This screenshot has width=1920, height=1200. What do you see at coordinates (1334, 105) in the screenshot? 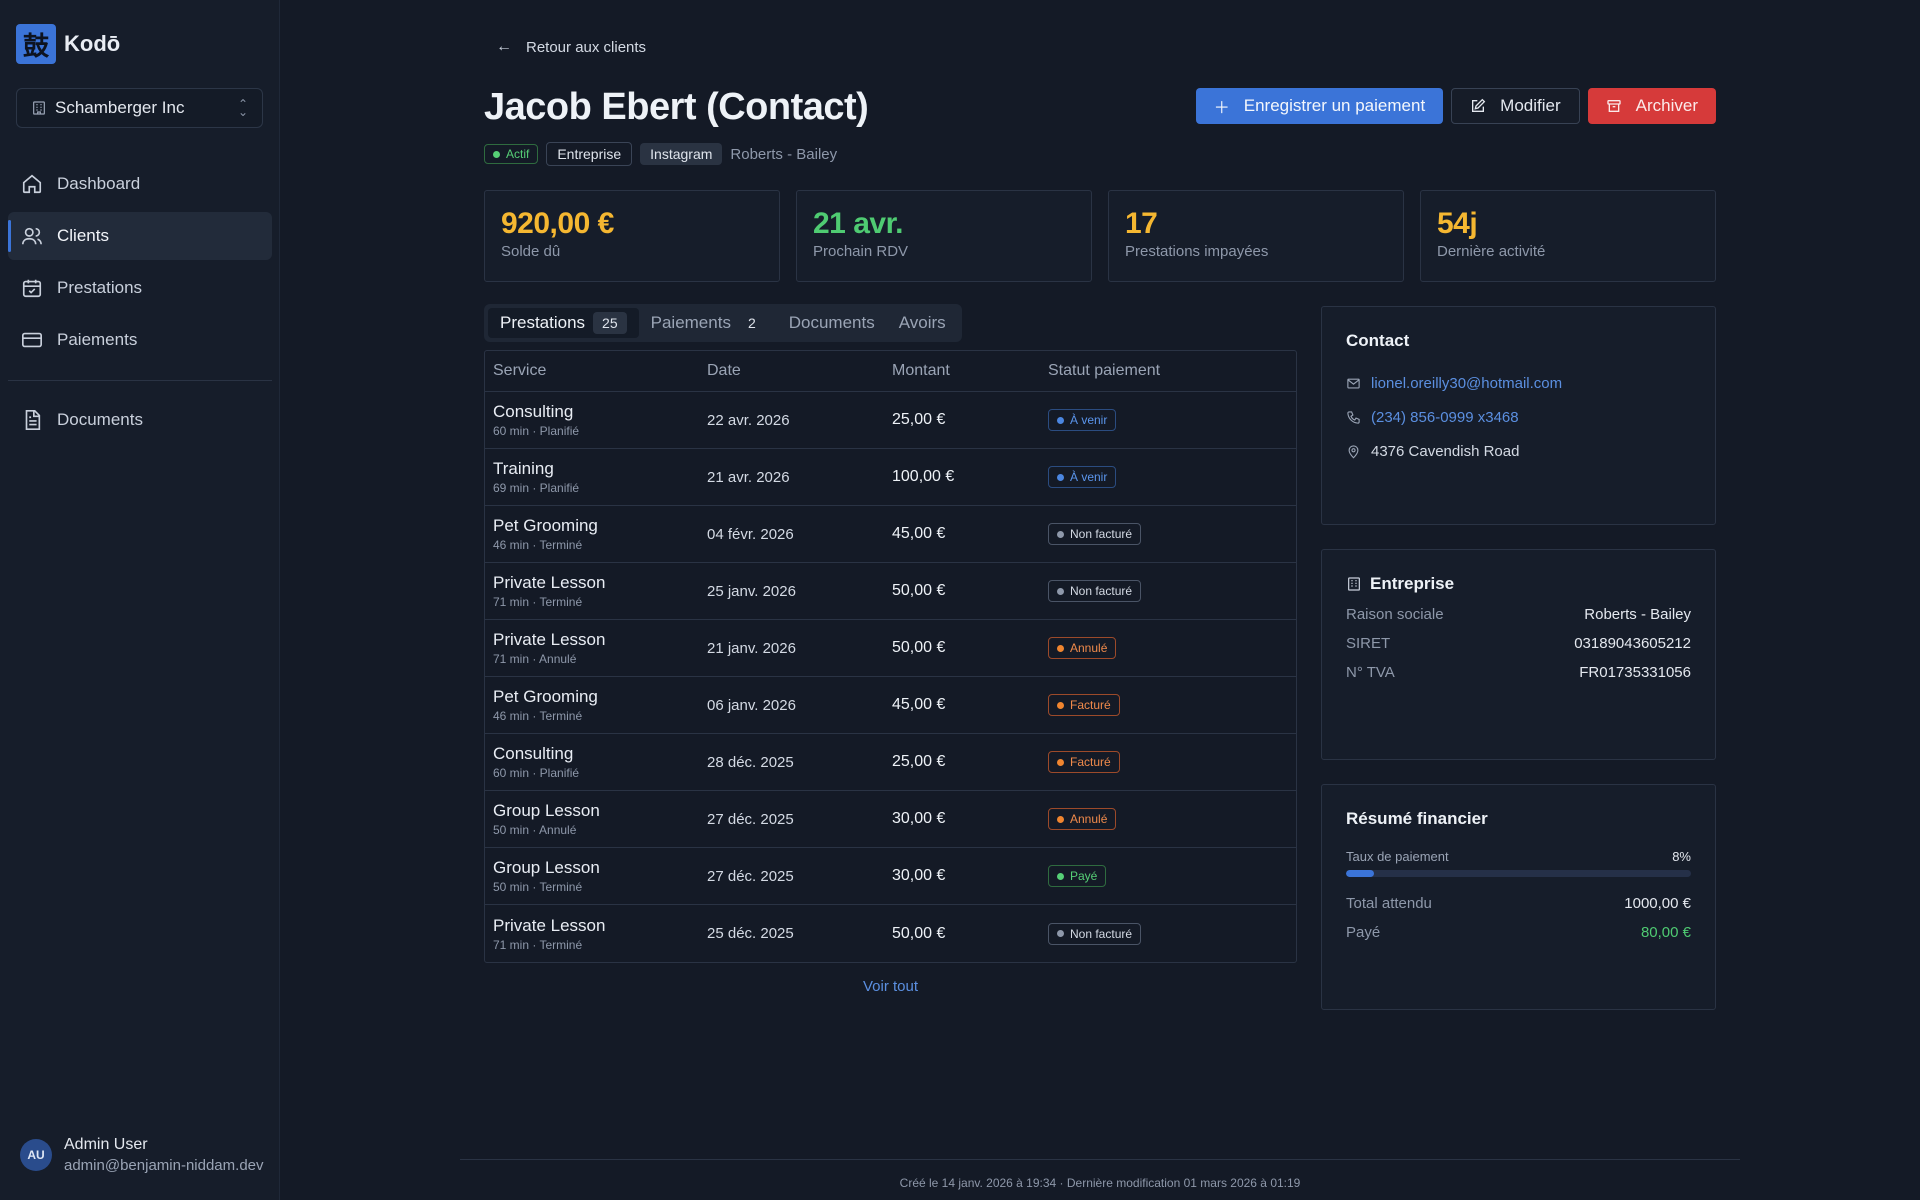
I see `record-payment-label: Enregistrer un paiement` at bounding box center [1334, 105].